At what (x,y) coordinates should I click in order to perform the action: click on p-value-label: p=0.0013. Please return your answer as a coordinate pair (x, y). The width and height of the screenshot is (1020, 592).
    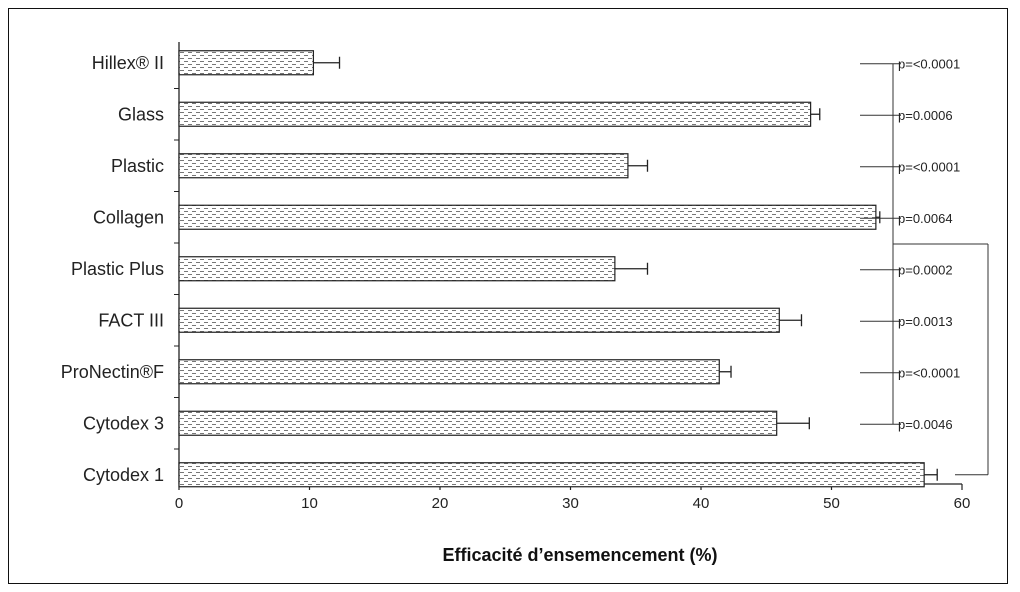
    Looking at the image, I should click on (925, 321).